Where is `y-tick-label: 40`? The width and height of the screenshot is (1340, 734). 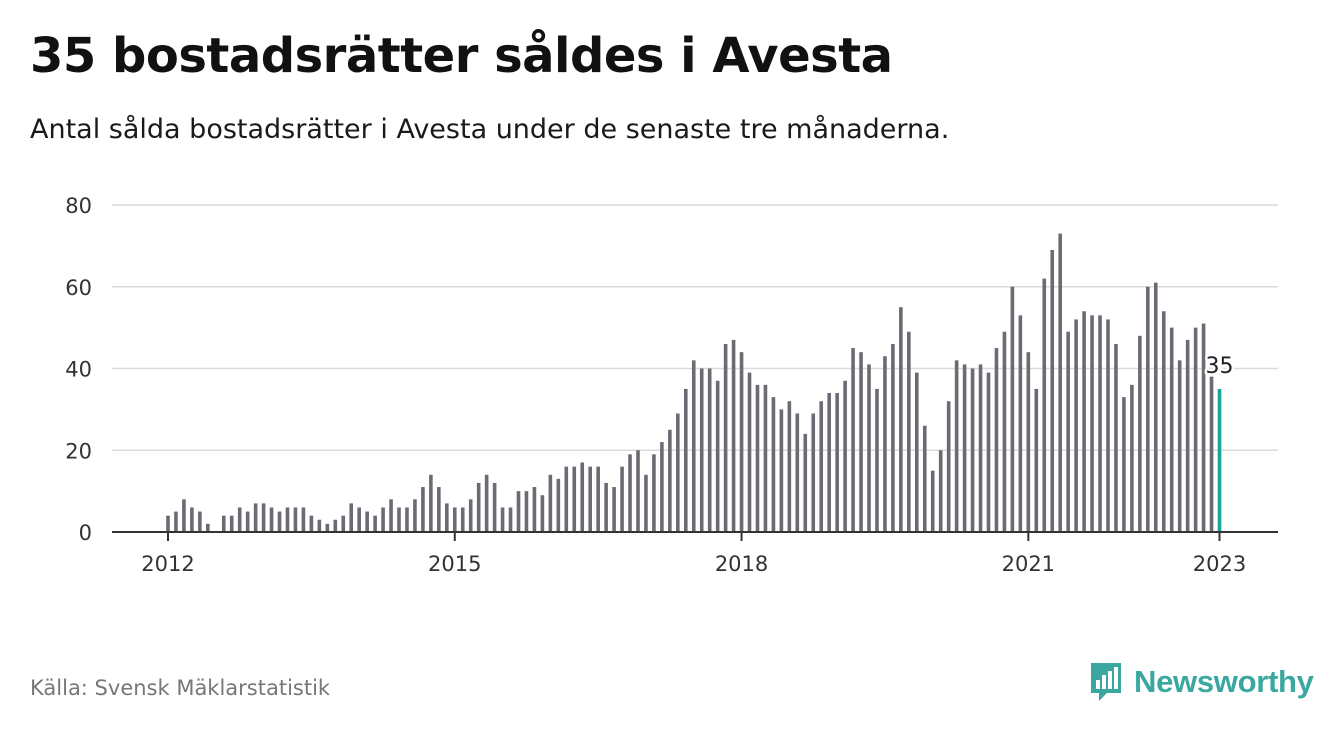
y-tick-label: 40 is located at coordinates (78, 370).